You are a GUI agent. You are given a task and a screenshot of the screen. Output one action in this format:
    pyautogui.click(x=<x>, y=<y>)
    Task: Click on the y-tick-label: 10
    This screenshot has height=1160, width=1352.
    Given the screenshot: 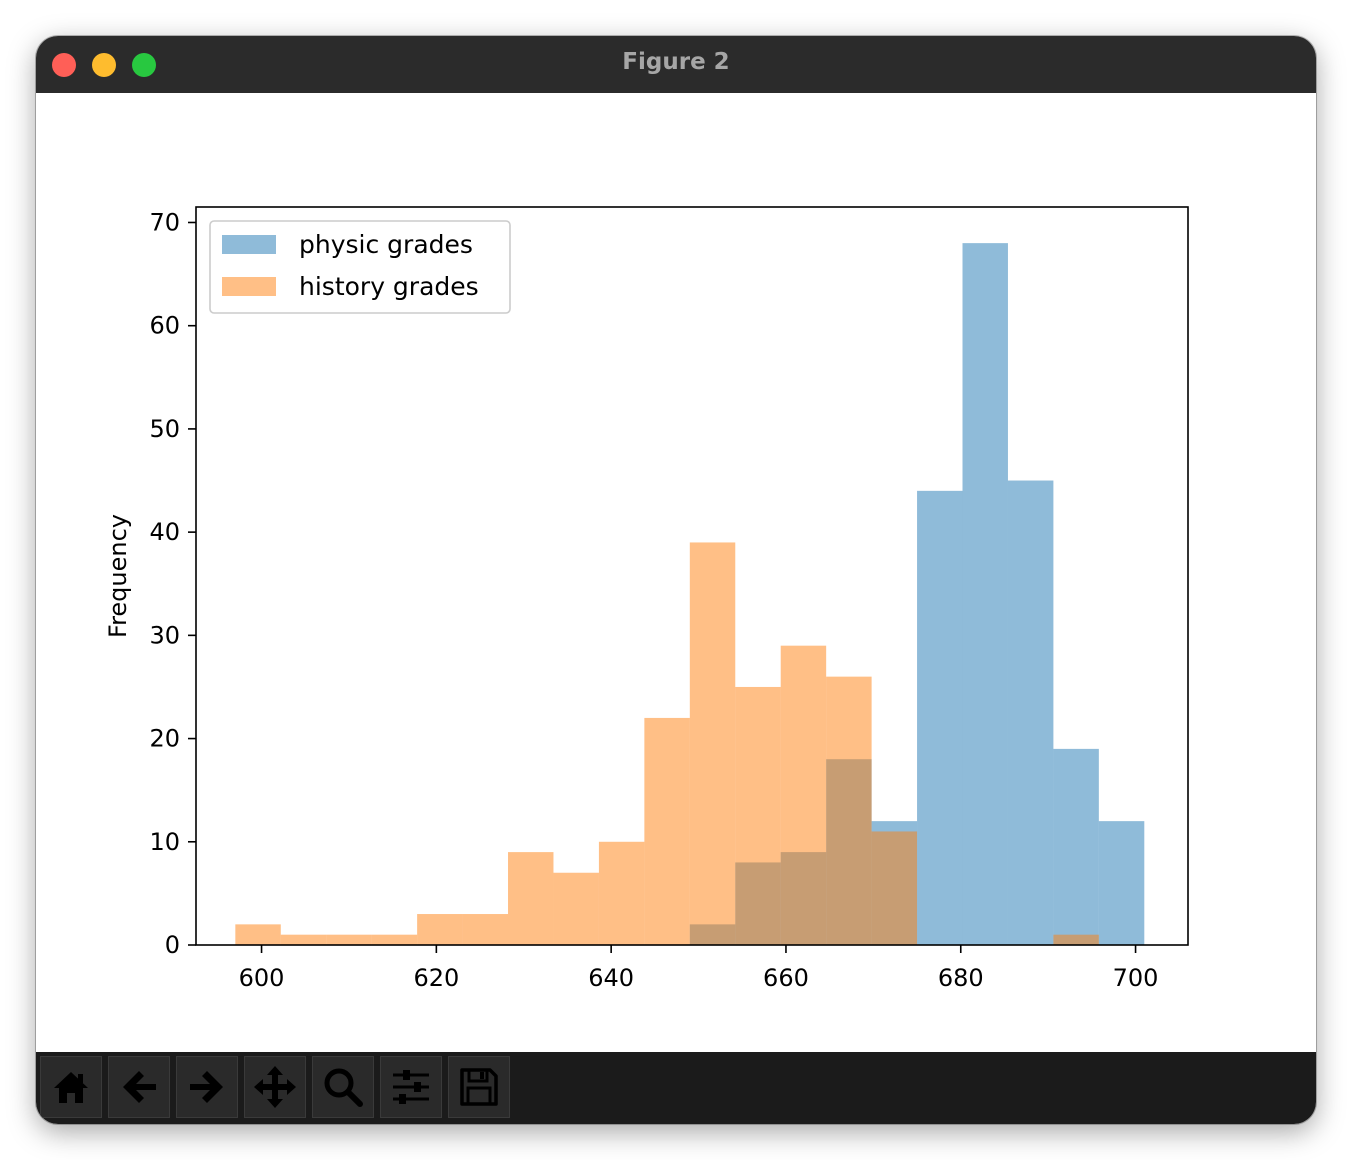 What is the action you would take?
    pyautogui.click(x=164, y=842)
    